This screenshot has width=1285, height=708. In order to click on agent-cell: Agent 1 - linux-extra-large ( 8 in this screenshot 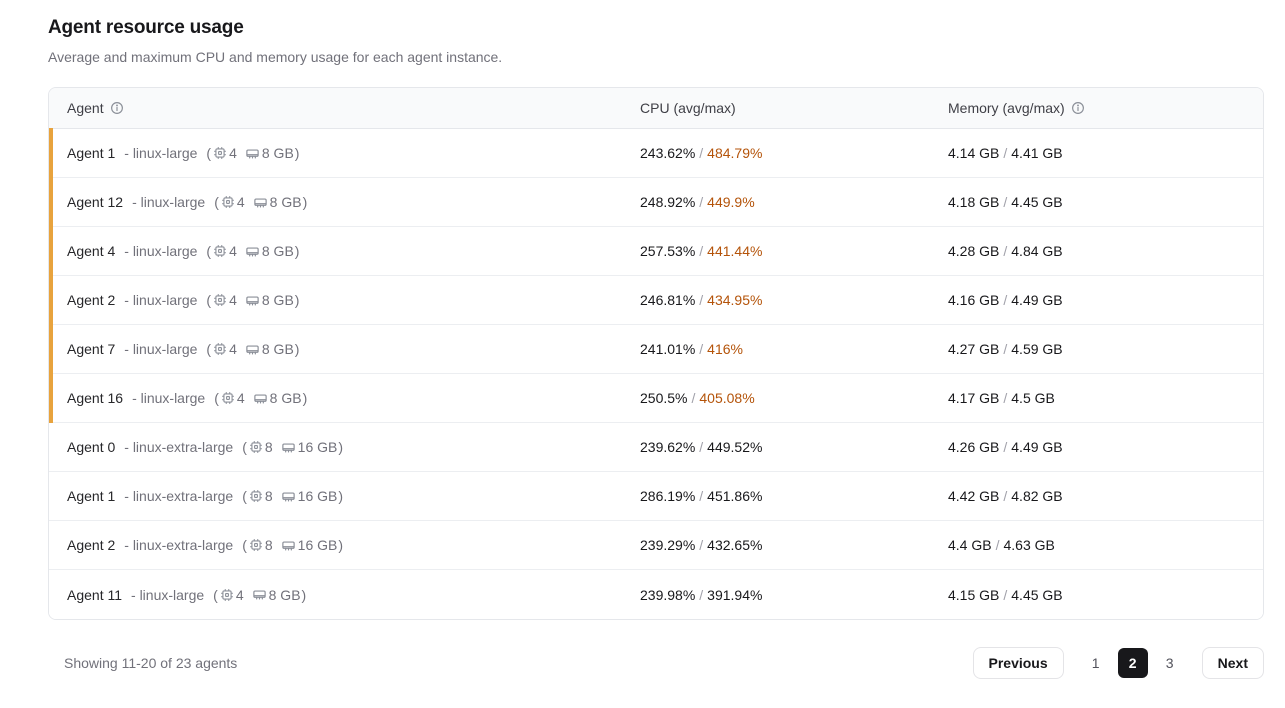, I will do `click(344, 496)`.